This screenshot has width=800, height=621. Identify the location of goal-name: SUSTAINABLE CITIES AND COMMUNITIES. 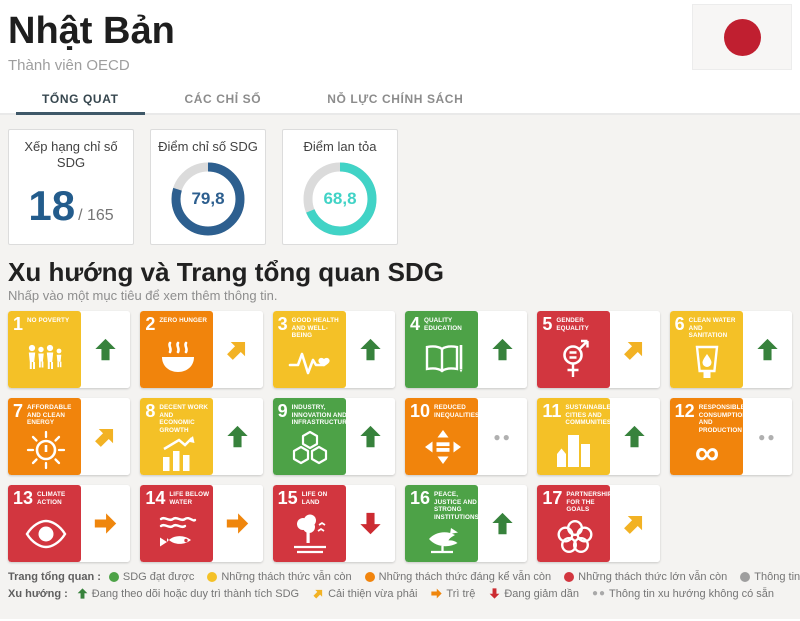
(588, 415).